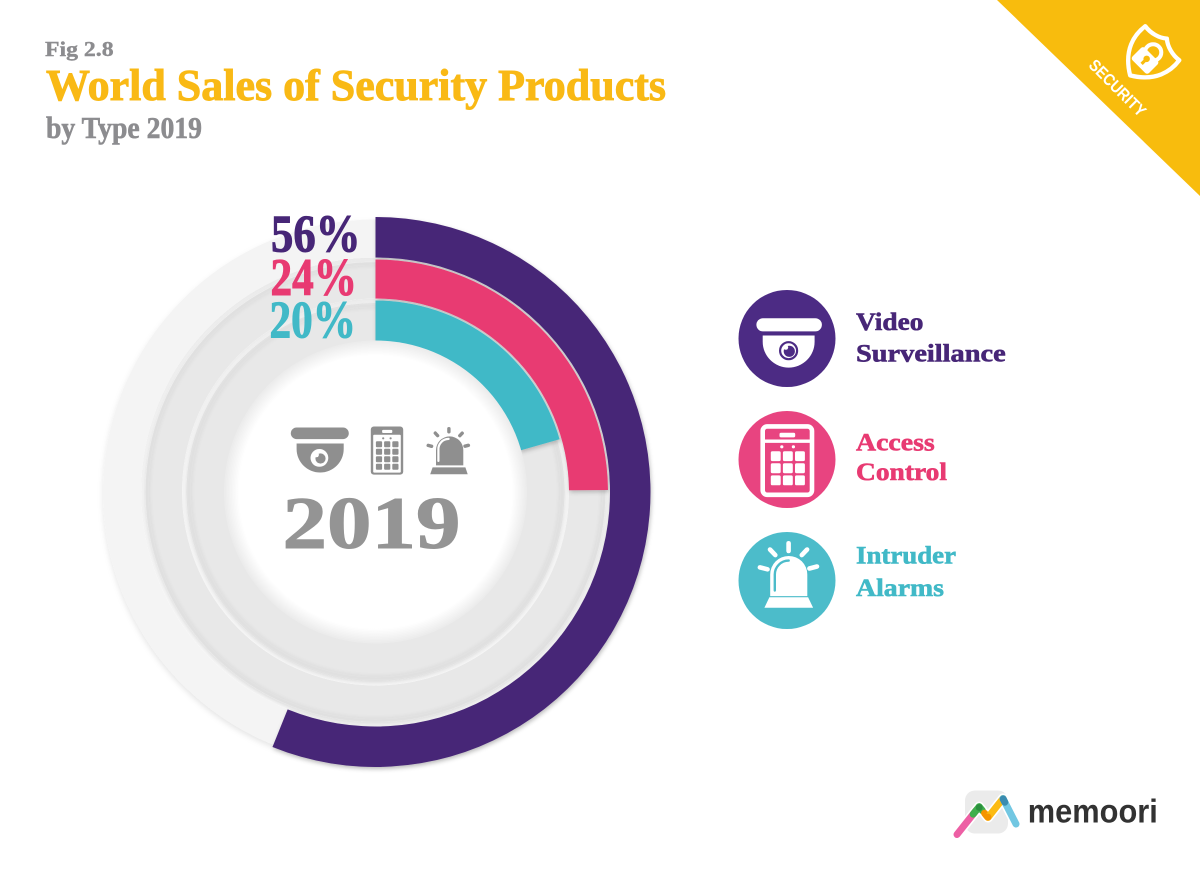  I want to click on svg-text: 20%, so click(313, 321).